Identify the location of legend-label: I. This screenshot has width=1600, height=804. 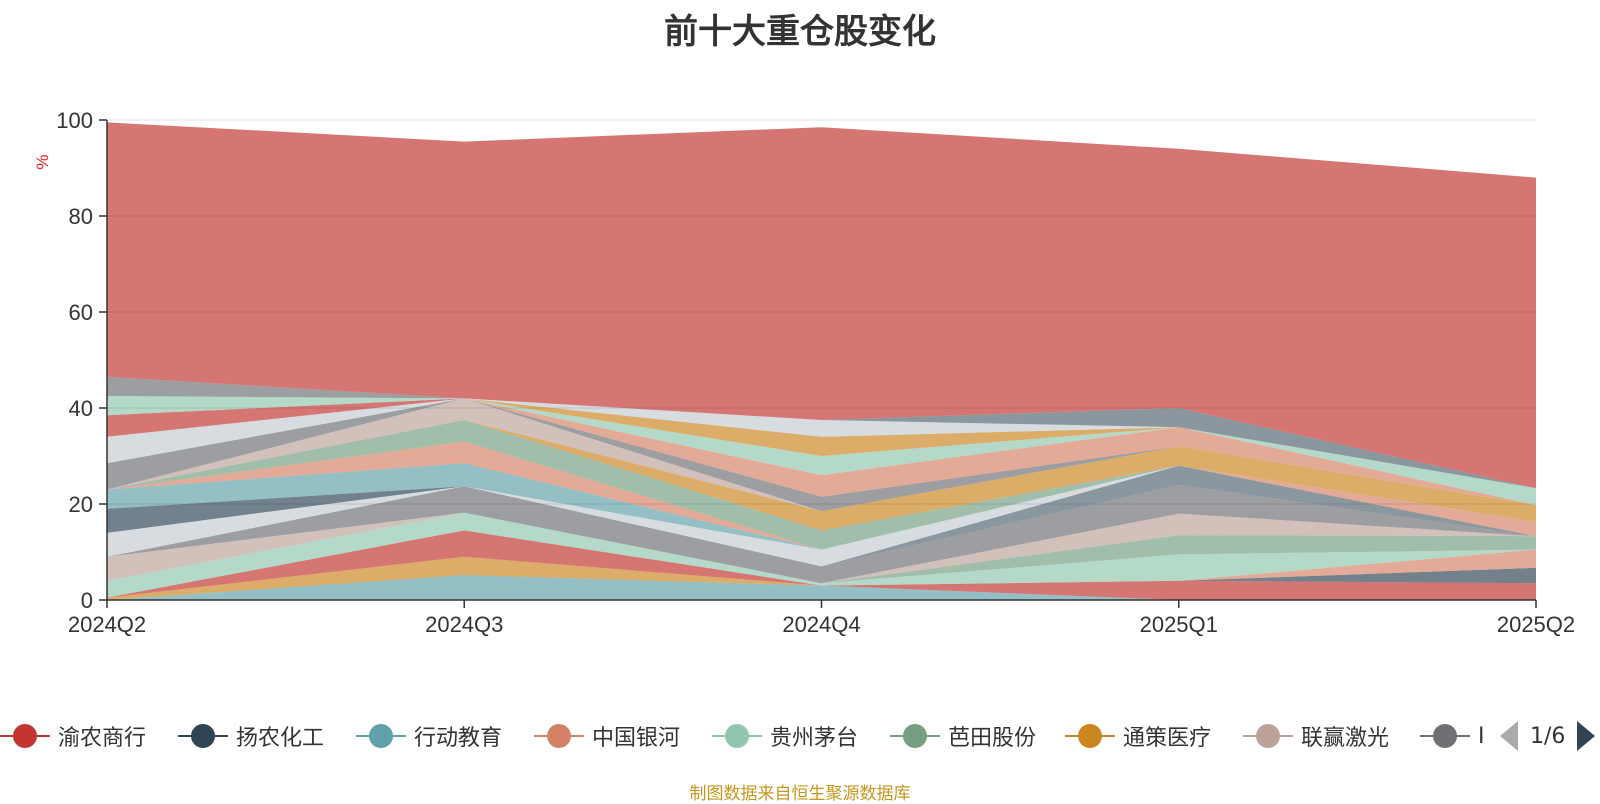
(1481, 736).